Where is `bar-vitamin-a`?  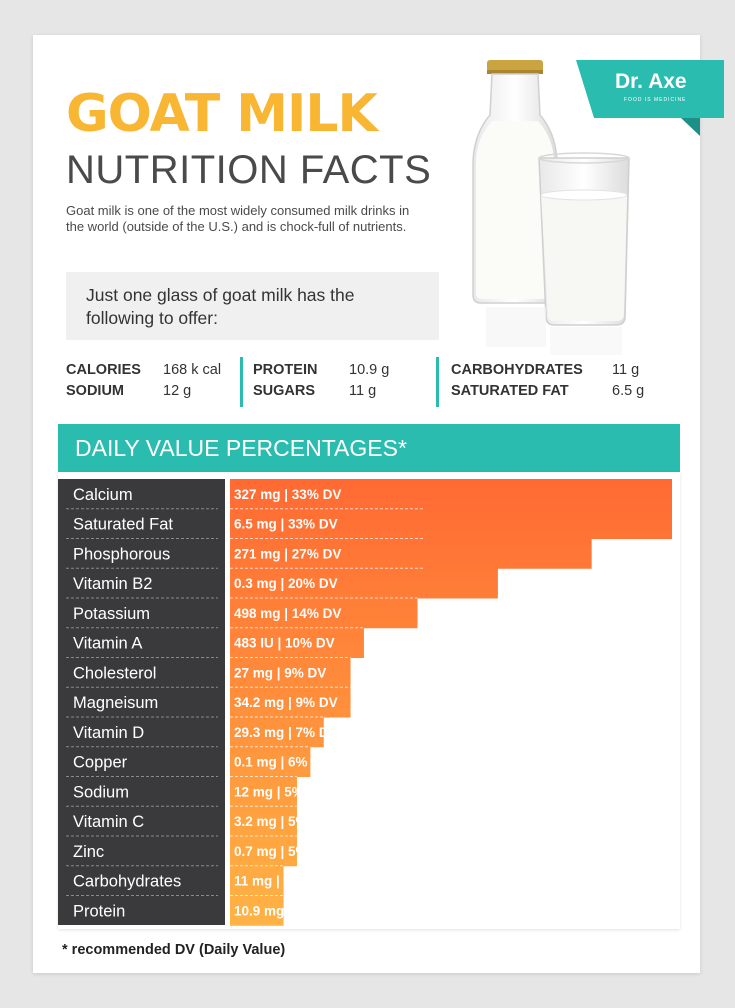 bar-vitamin-a is located at coordinates (297, 642).